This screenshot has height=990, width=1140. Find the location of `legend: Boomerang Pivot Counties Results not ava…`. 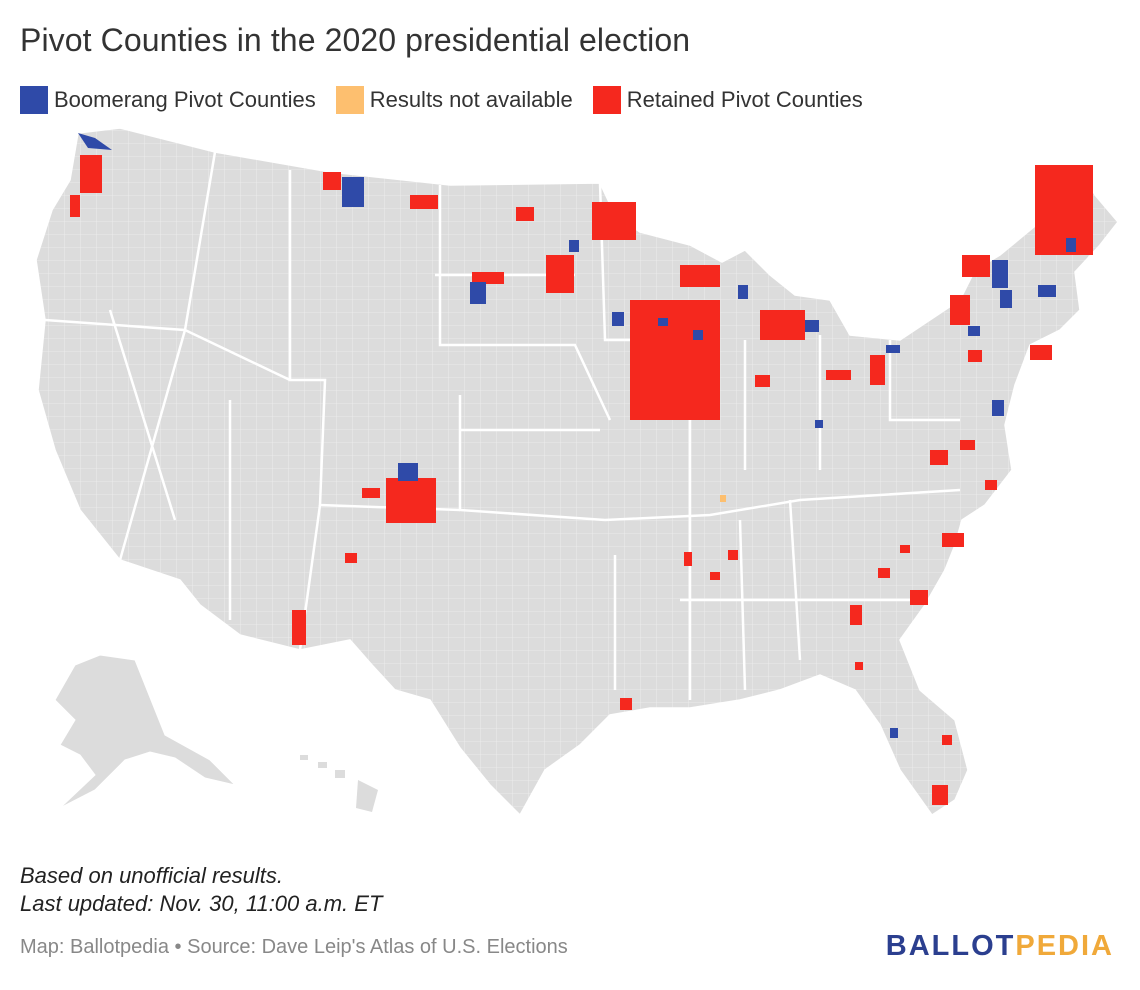

legend: Boomerang Pivot Counties Results not ava… is located at coordinates (451, 100).